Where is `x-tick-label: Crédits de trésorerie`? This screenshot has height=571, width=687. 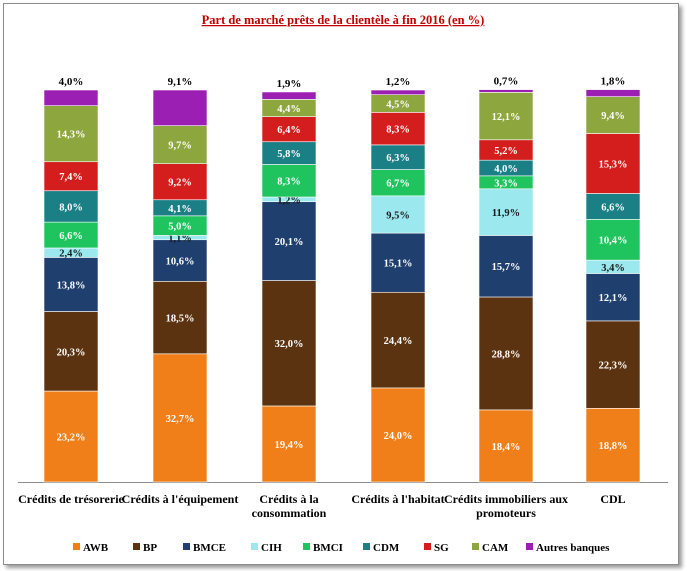 x-tick-label: Crédits de trésorerie is located at coordinates (71, 499).